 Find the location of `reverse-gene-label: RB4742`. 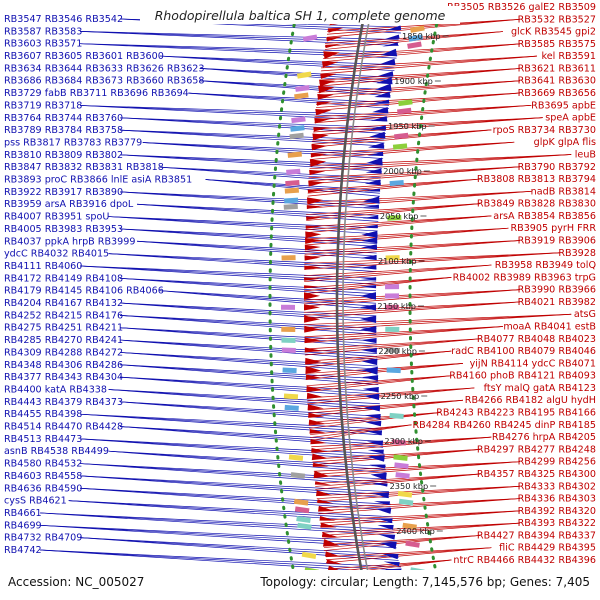

reverse-gene-label: RB4742 is located at coordinates (23, 550).